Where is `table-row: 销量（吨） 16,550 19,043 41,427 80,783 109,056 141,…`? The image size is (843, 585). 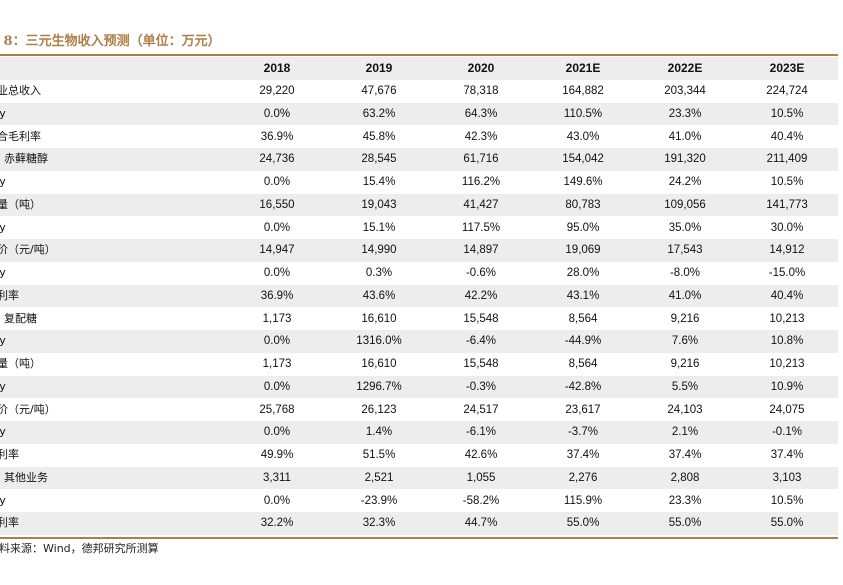 table-row: 销量（吨） 16,550 19,043 41,427 80,783 109,056 141,… is located at coordinates (419, 205).